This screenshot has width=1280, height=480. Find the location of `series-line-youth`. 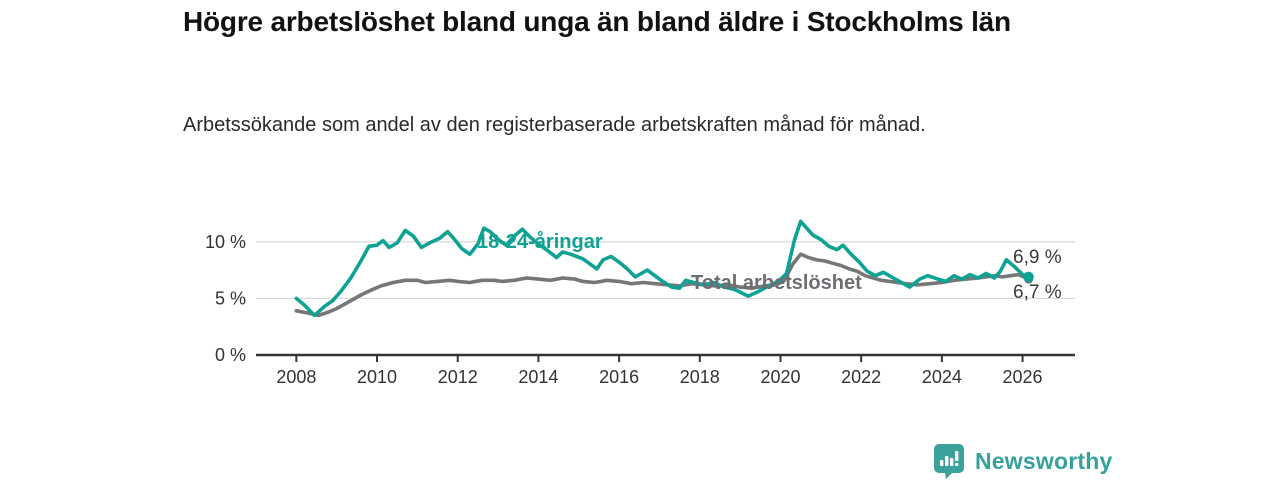

series-line-youth is located at coordinates (662, 268).